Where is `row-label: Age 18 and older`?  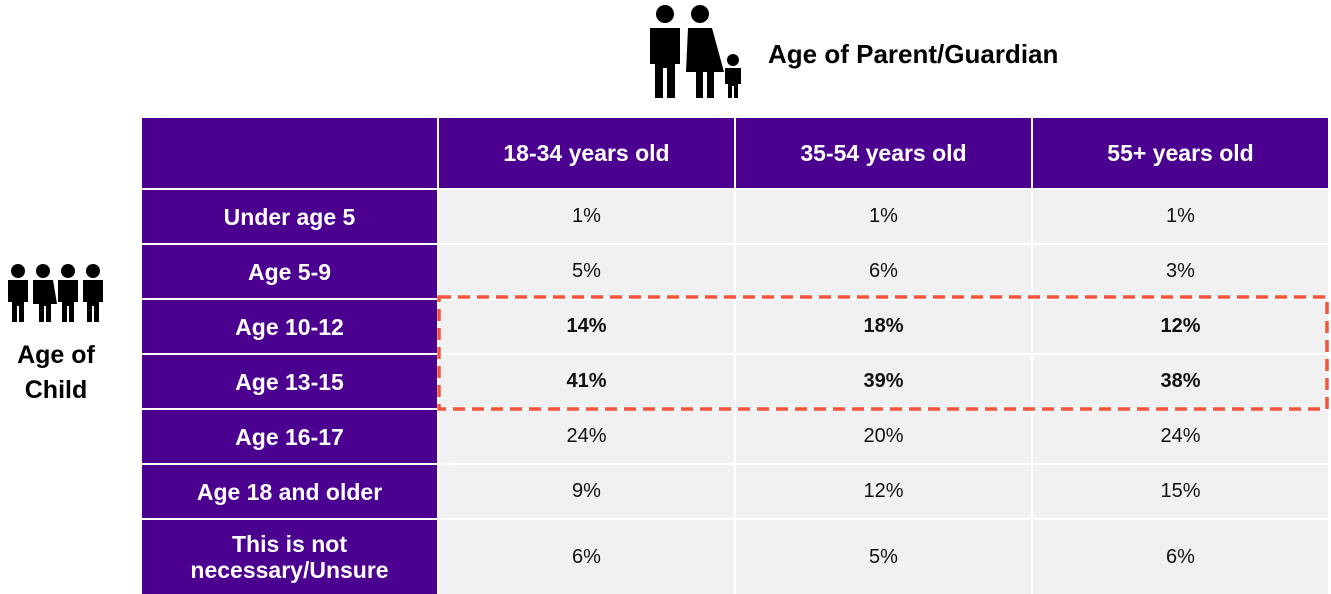 row-label: Age 18 and older is located at coordinates (289, 491).